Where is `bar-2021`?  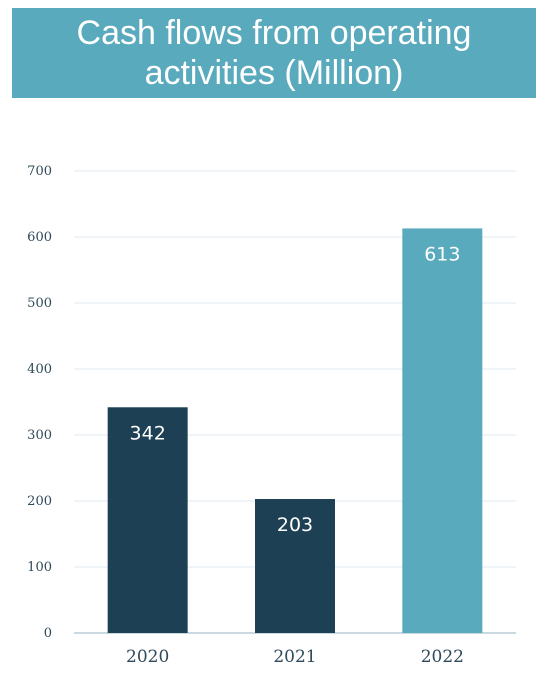
bar-2021 is located at coordinates (295, 566).